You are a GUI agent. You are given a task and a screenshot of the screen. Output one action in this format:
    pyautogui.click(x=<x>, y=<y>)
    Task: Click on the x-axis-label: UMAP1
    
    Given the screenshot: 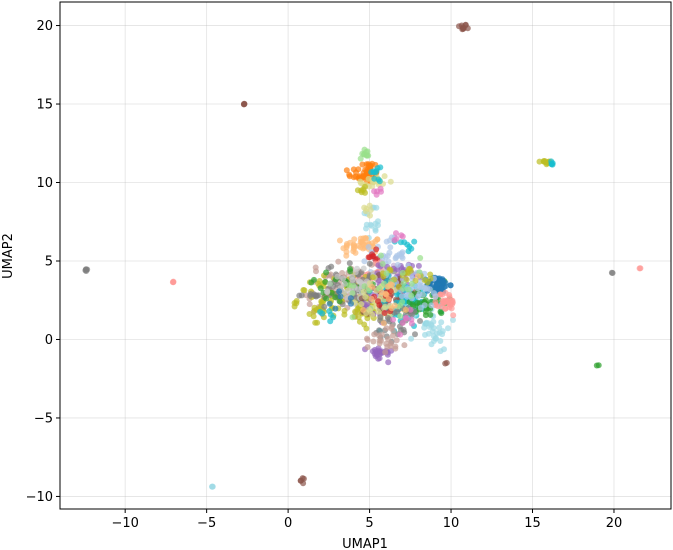 What is the action you would take?
    pyautogui.click(x=365, y=543)
    